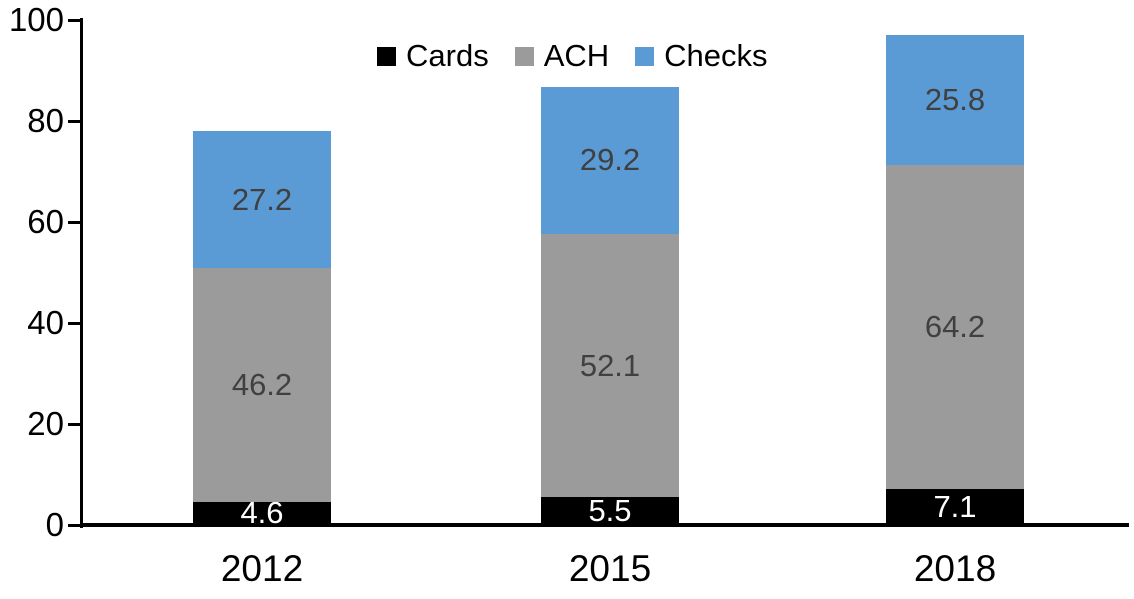  What do you see at coordinates (576, 55) in the screenshot?
I see `legend-label: ACH` at bounding box center [576, 55].